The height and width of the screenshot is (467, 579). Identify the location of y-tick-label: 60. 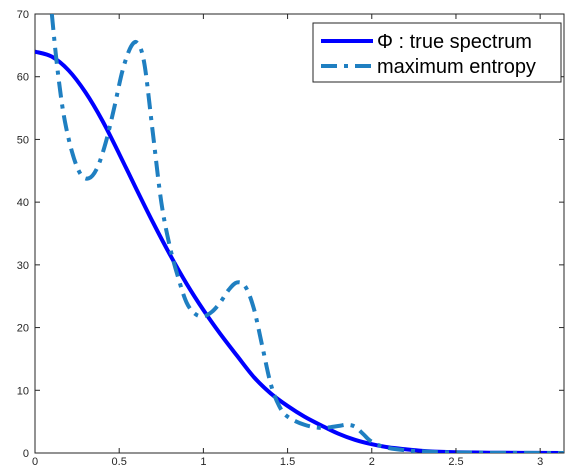
(23, 78).